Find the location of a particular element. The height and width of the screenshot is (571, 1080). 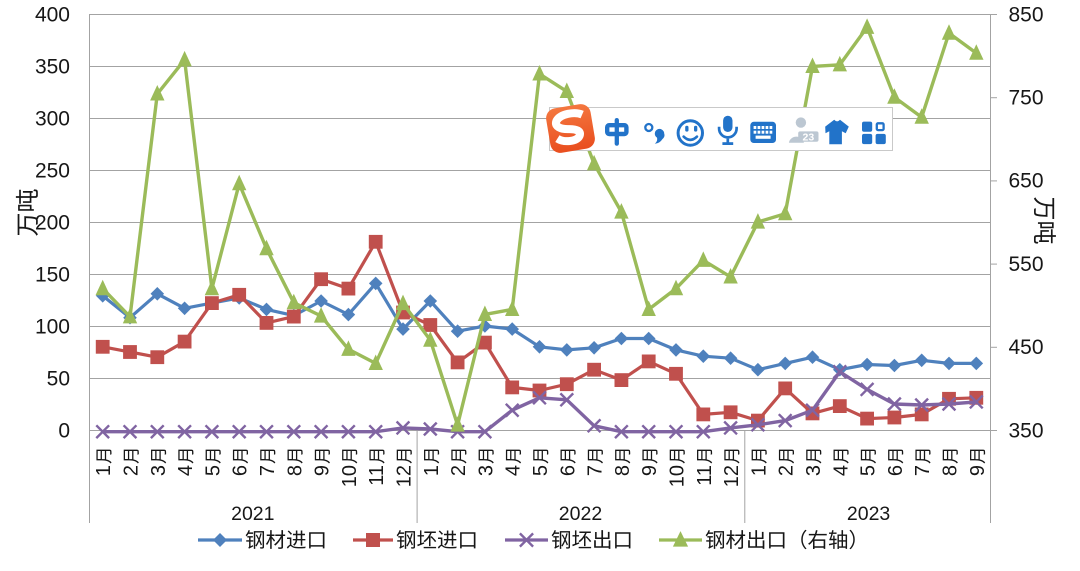

svg-text: 250 is located at coordinates (52, 170).